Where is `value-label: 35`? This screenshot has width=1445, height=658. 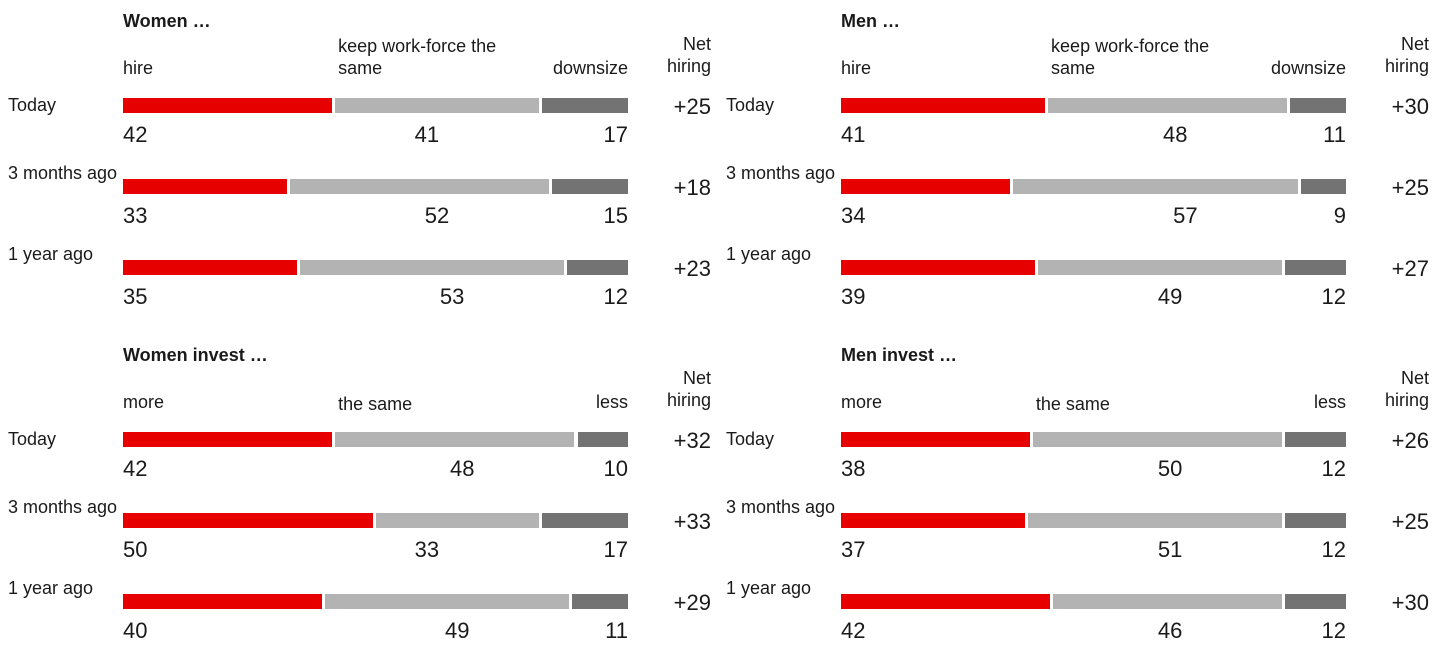
value-label: 35 is located at coordinates (135, 296).